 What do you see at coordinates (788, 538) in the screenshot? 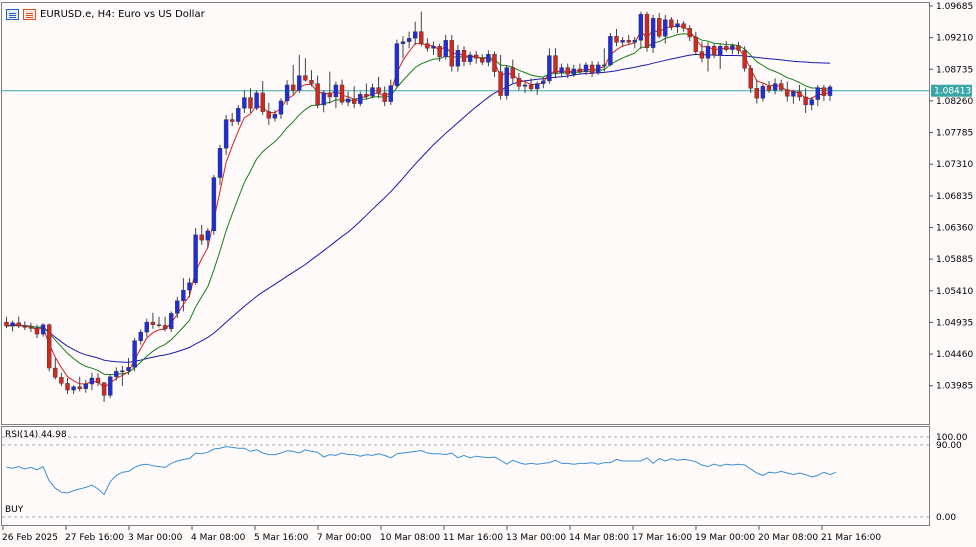
I see `time-tick-label: 20 Mar 08:00` at bounding box center [788, 538].